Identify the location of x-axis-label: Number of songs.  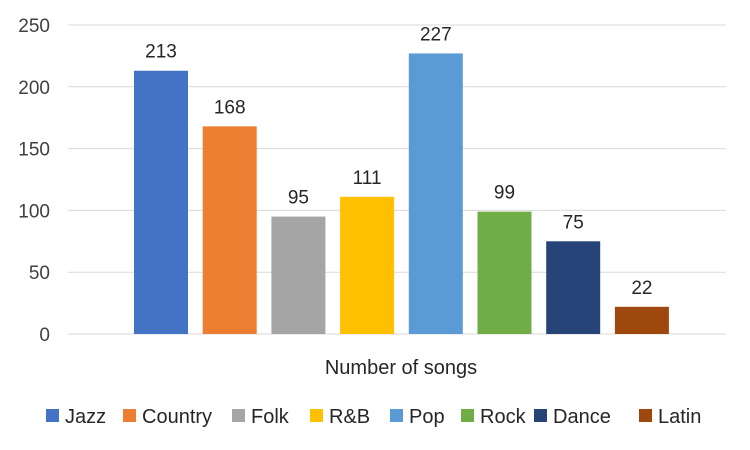
(401, 368).